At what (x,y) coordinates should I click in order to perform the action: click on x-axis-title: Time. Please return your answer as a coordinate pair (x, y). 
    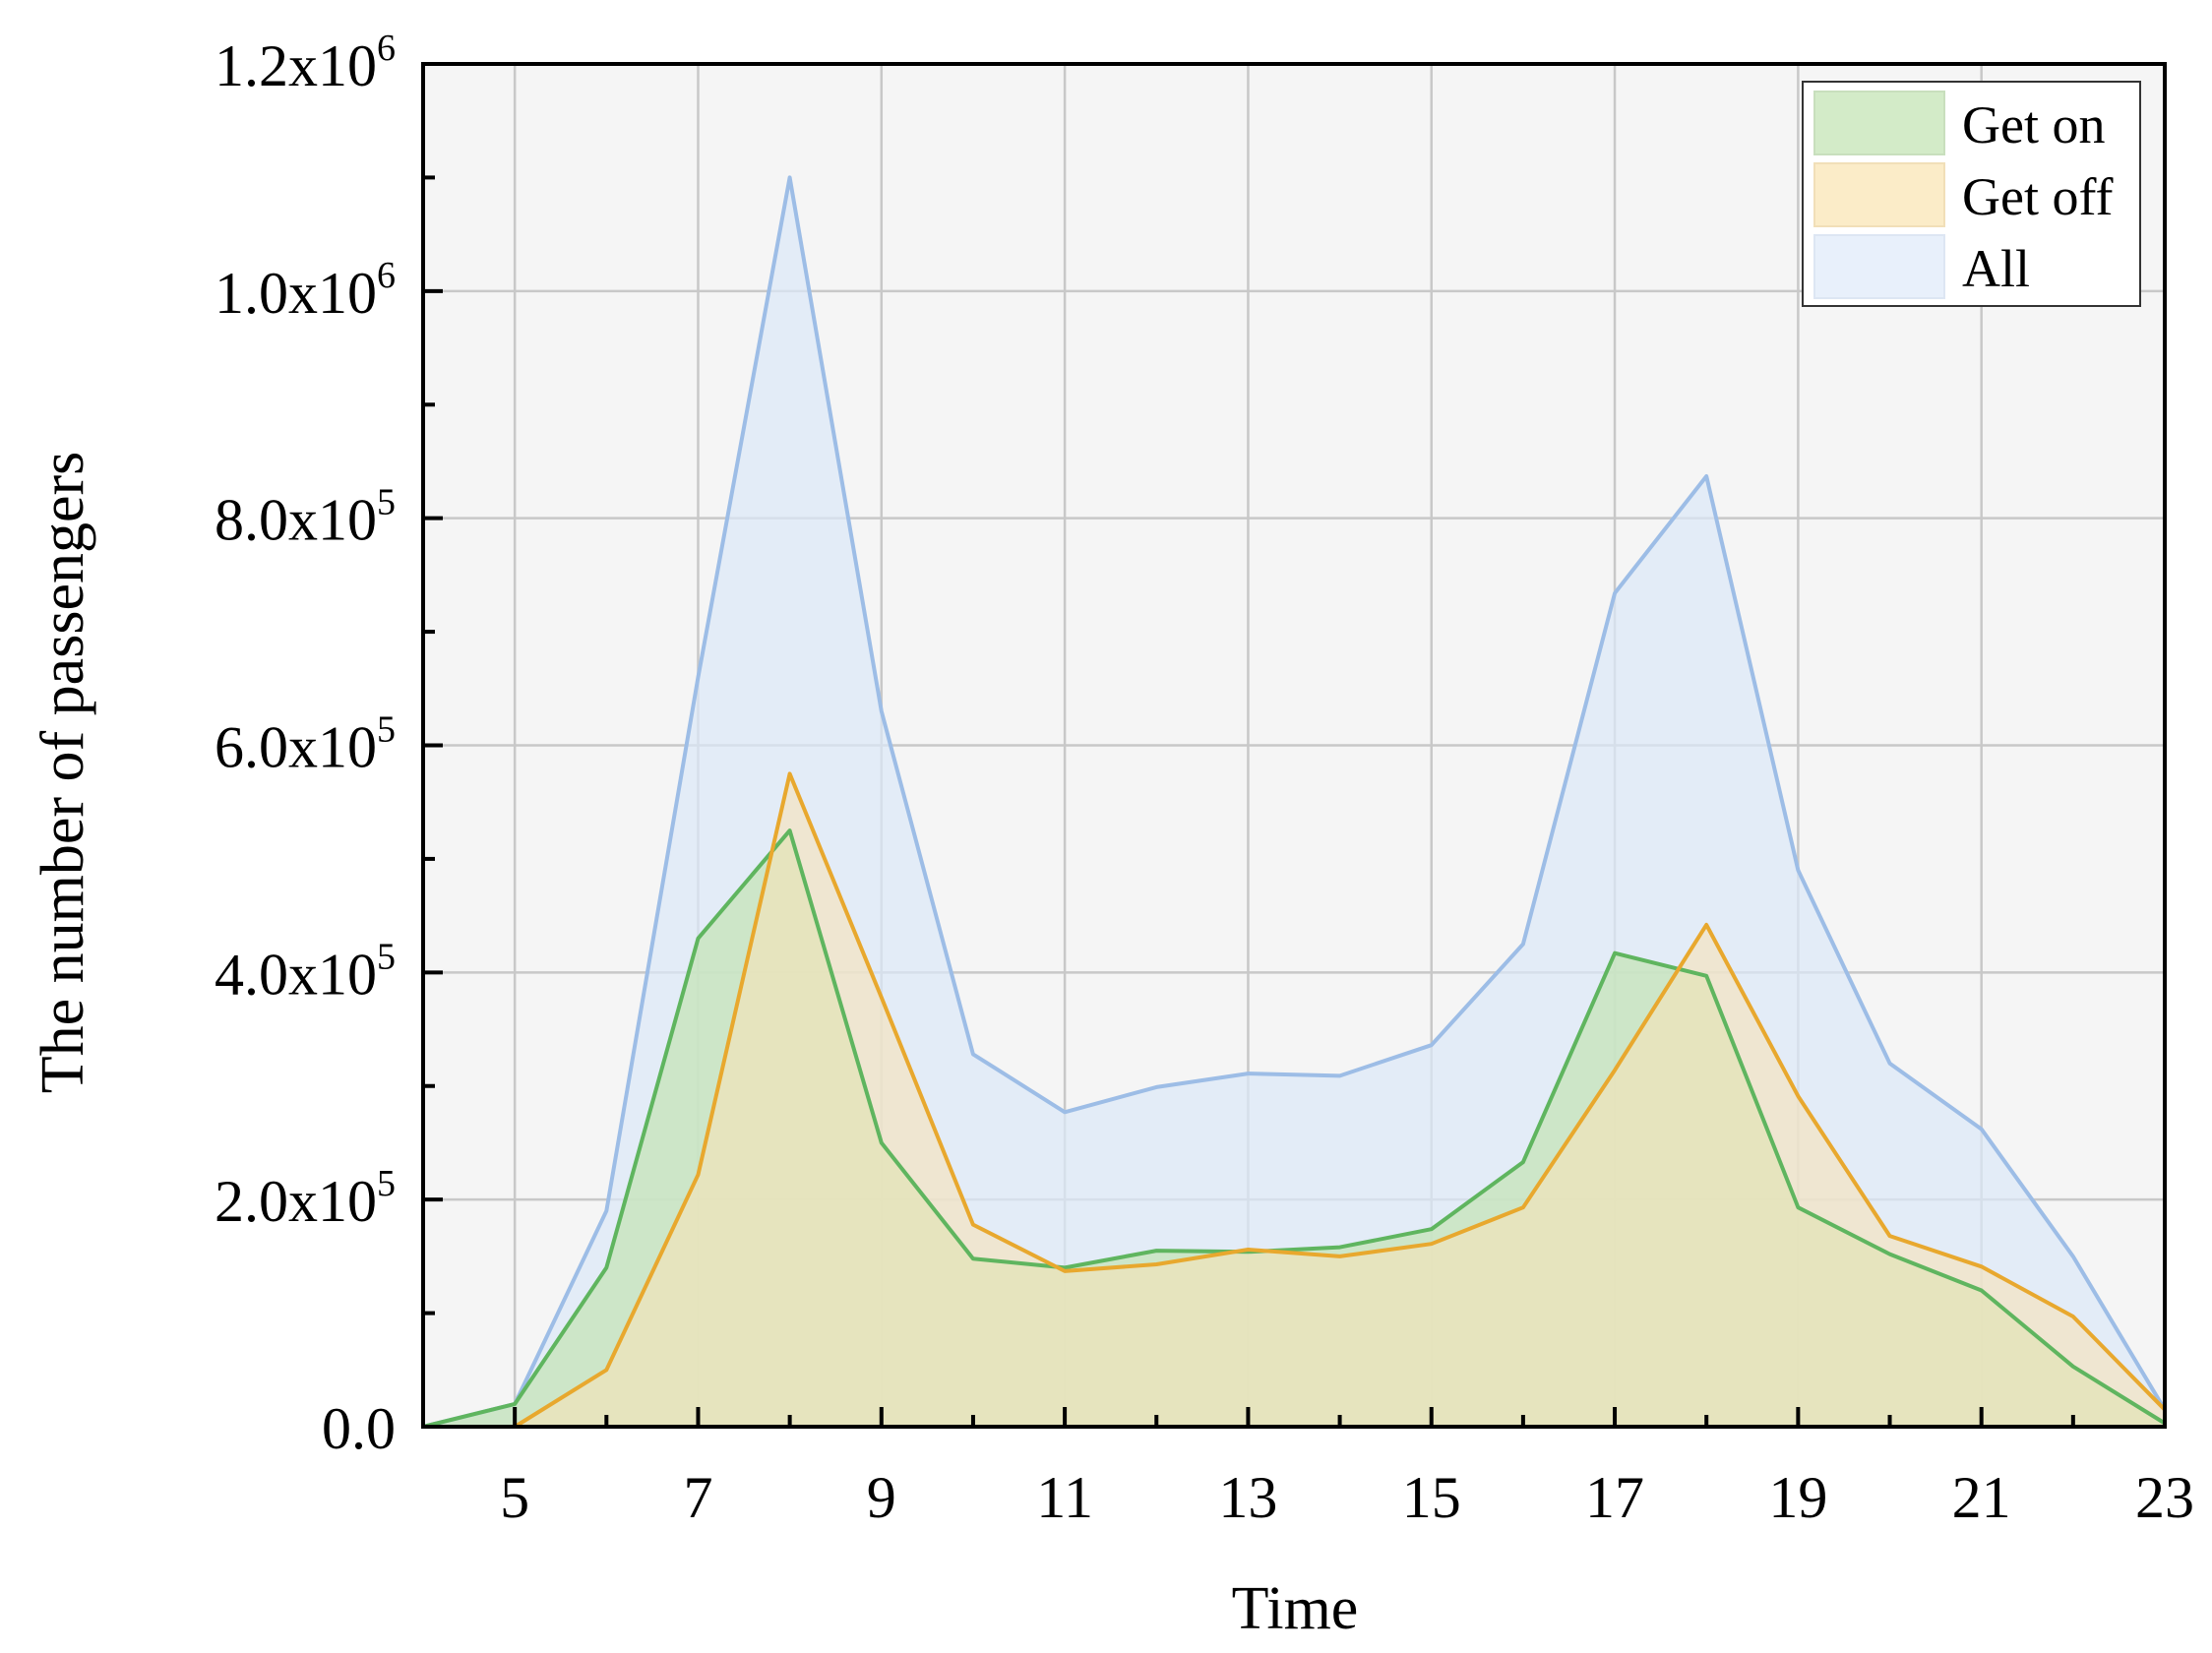
    Looking at the image, I should click on (1295, 1608).